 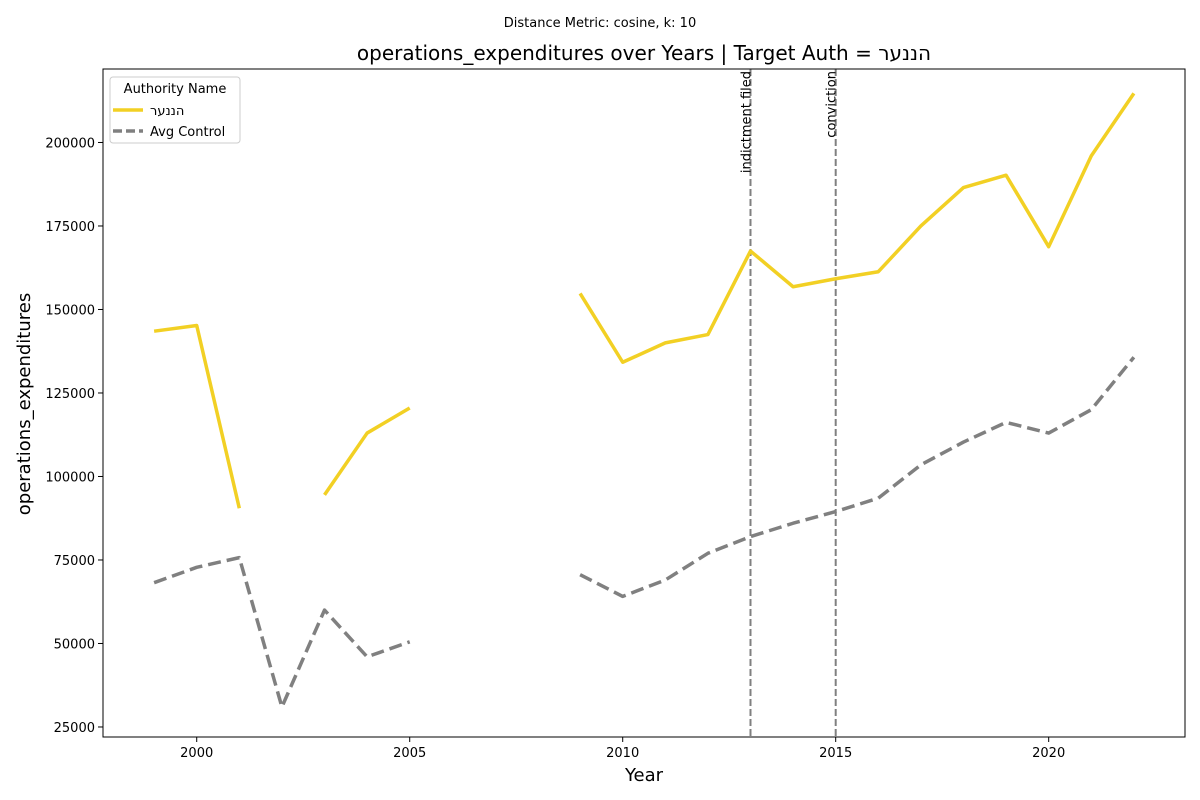 What do you see at coordinates (74, 561) in the screenshot?
I see `y-tick-label-2: 75000` at bounding box center [74, 561].